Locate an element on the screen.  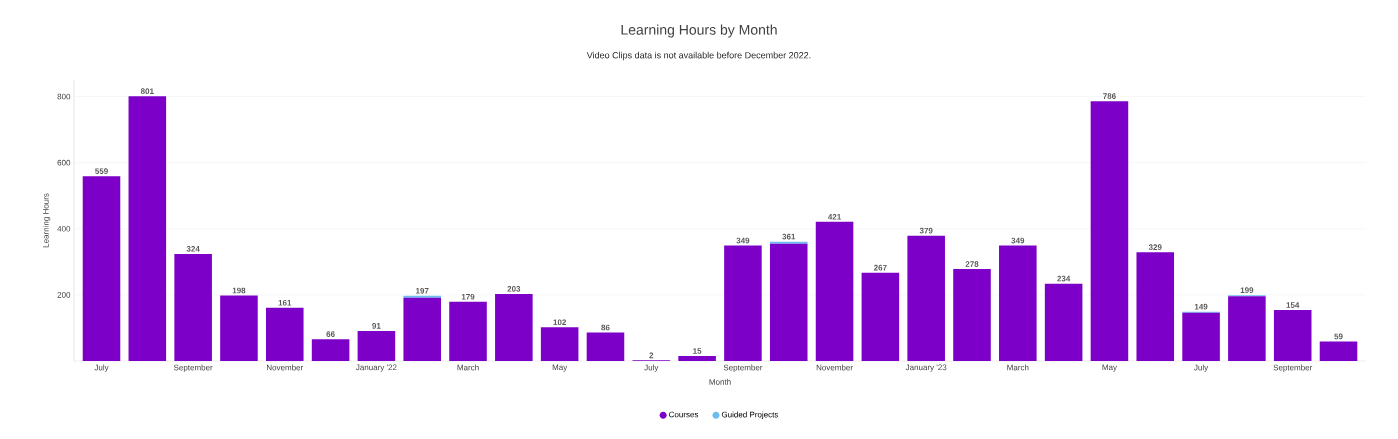
total-label: 2 is located at coordinates (651, 355).